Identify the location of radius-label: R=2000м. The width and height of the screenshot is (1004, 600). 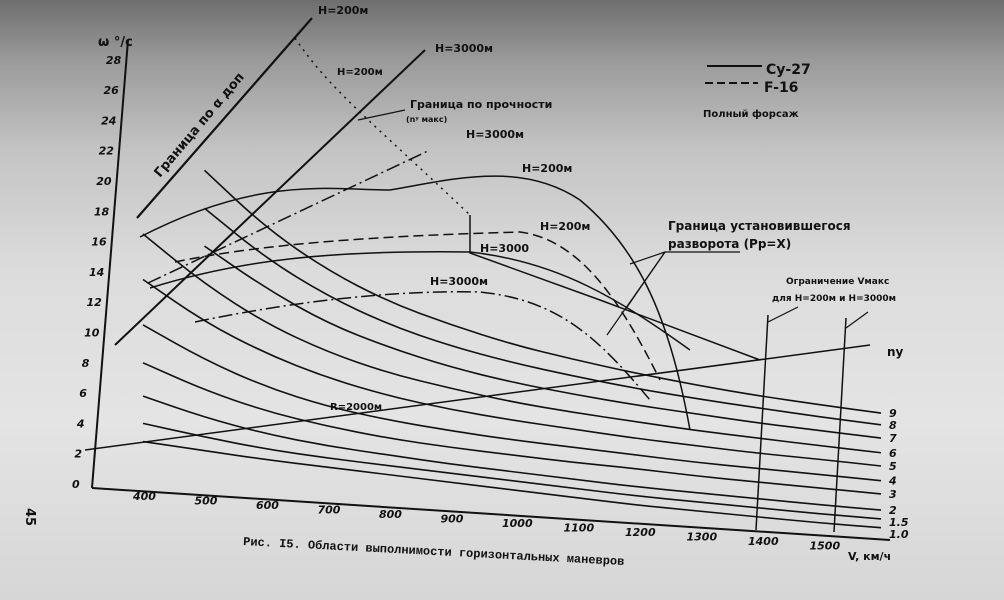
(356, 407).